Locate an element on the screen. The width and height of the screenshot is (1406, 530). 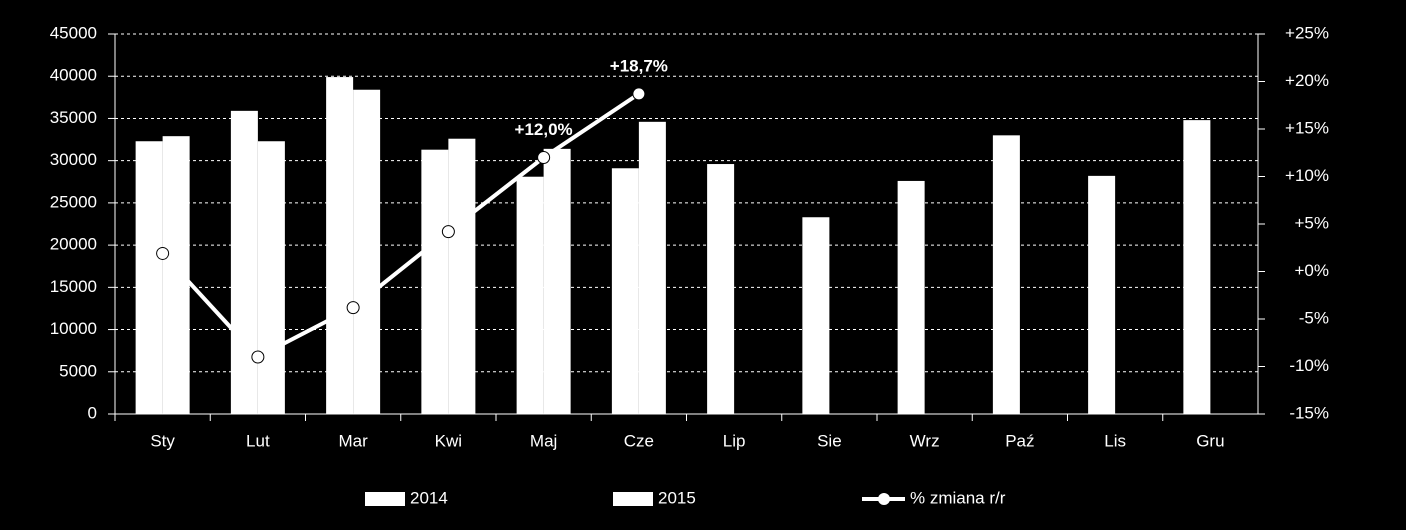
x-tick-label: Lut is located at coordinates (258, 440).